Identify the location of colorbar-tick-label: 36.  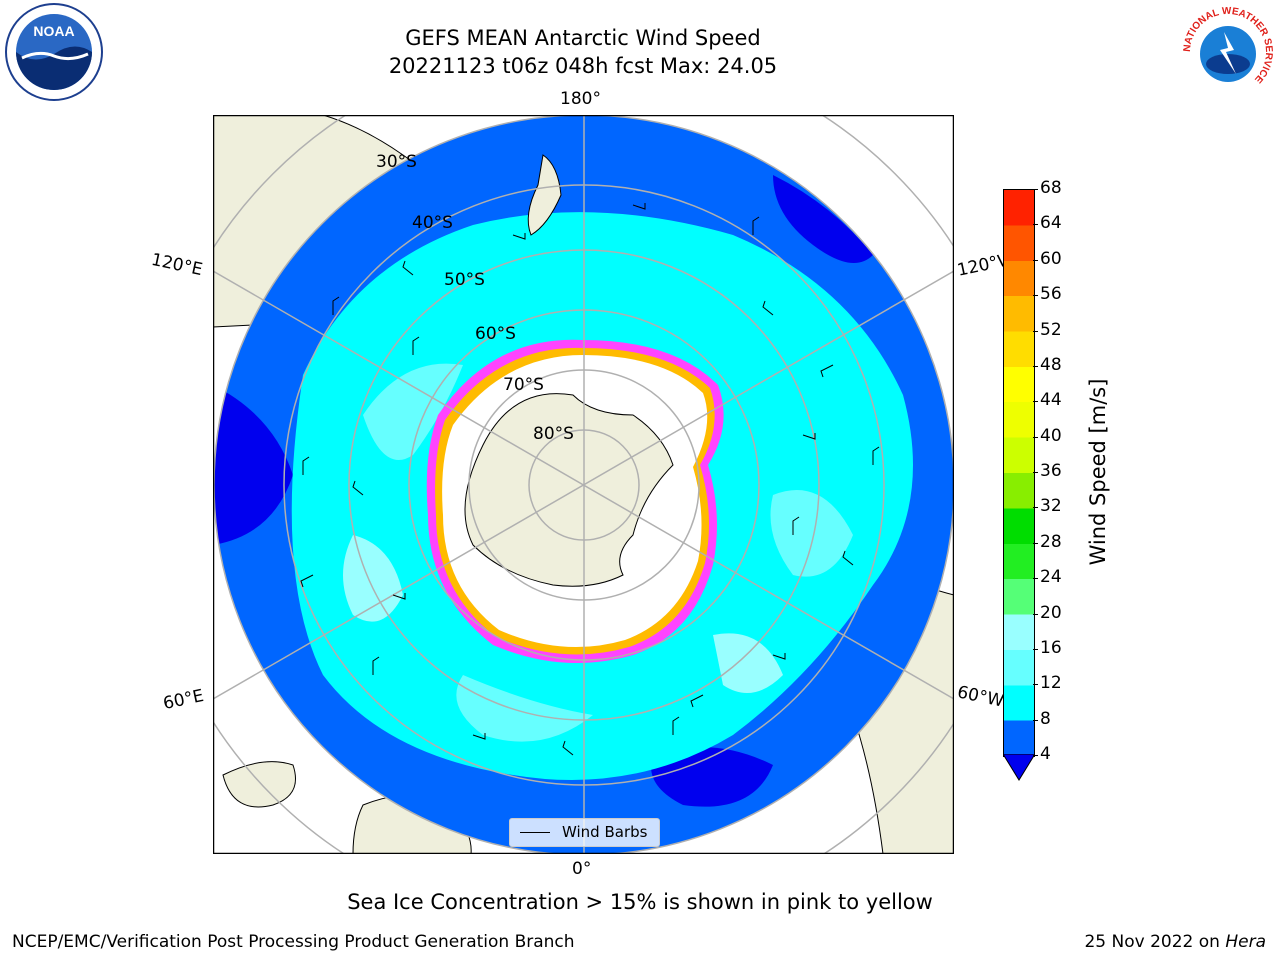
(1051, 471).